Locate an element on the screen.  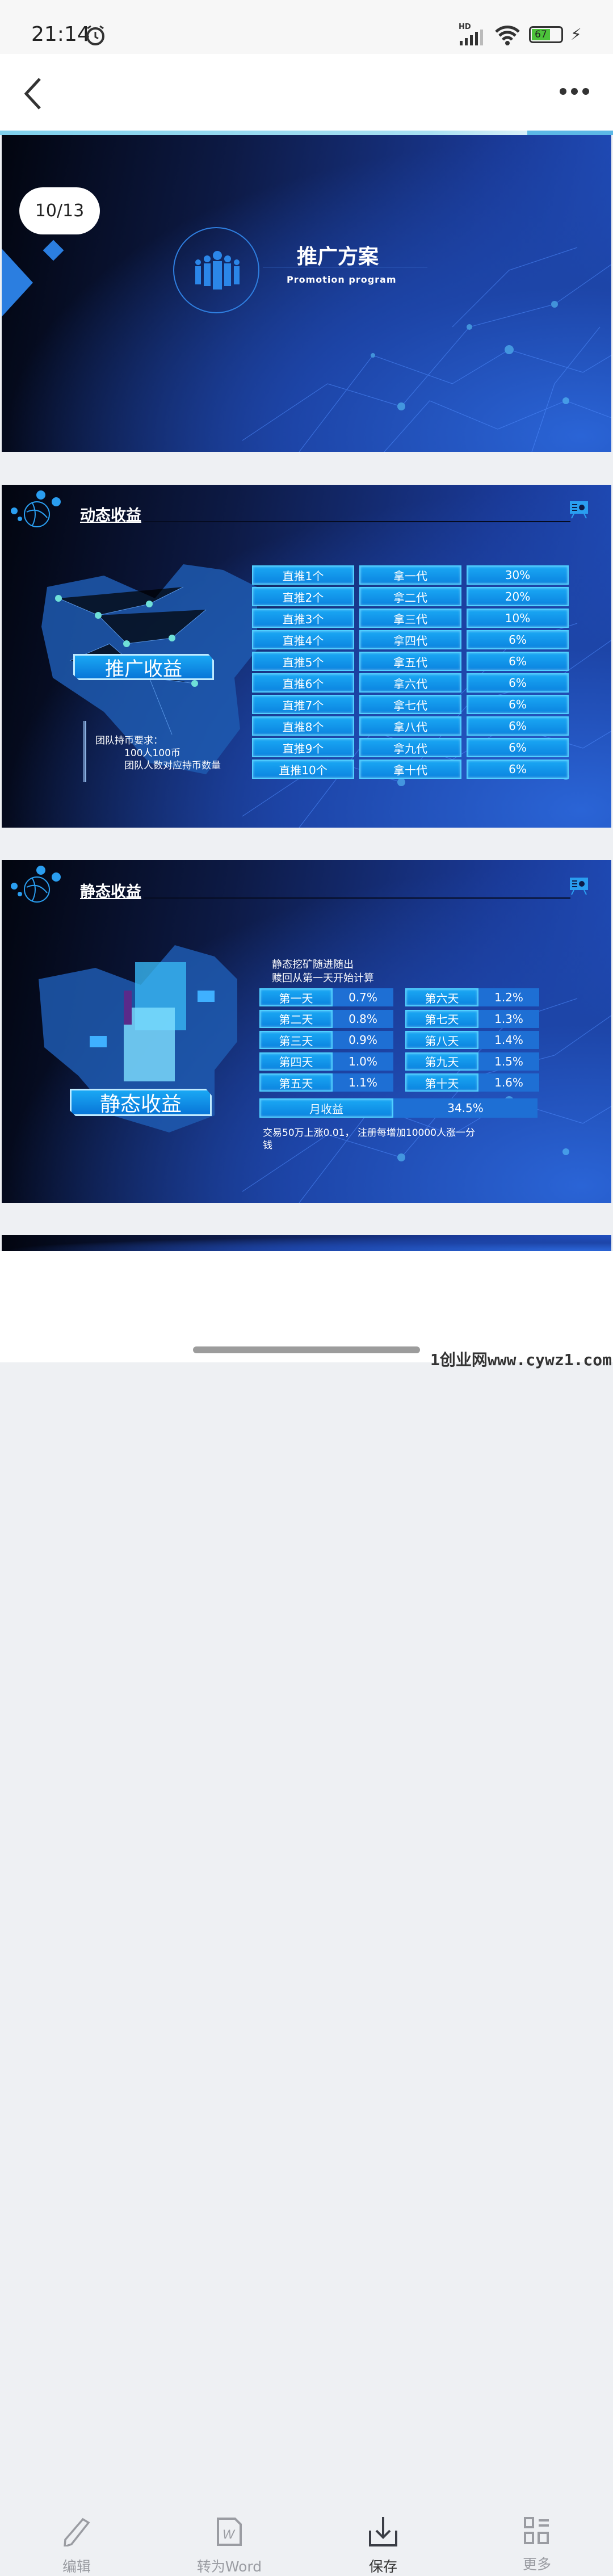
presentation-icon is located at coordinates (579, 887).